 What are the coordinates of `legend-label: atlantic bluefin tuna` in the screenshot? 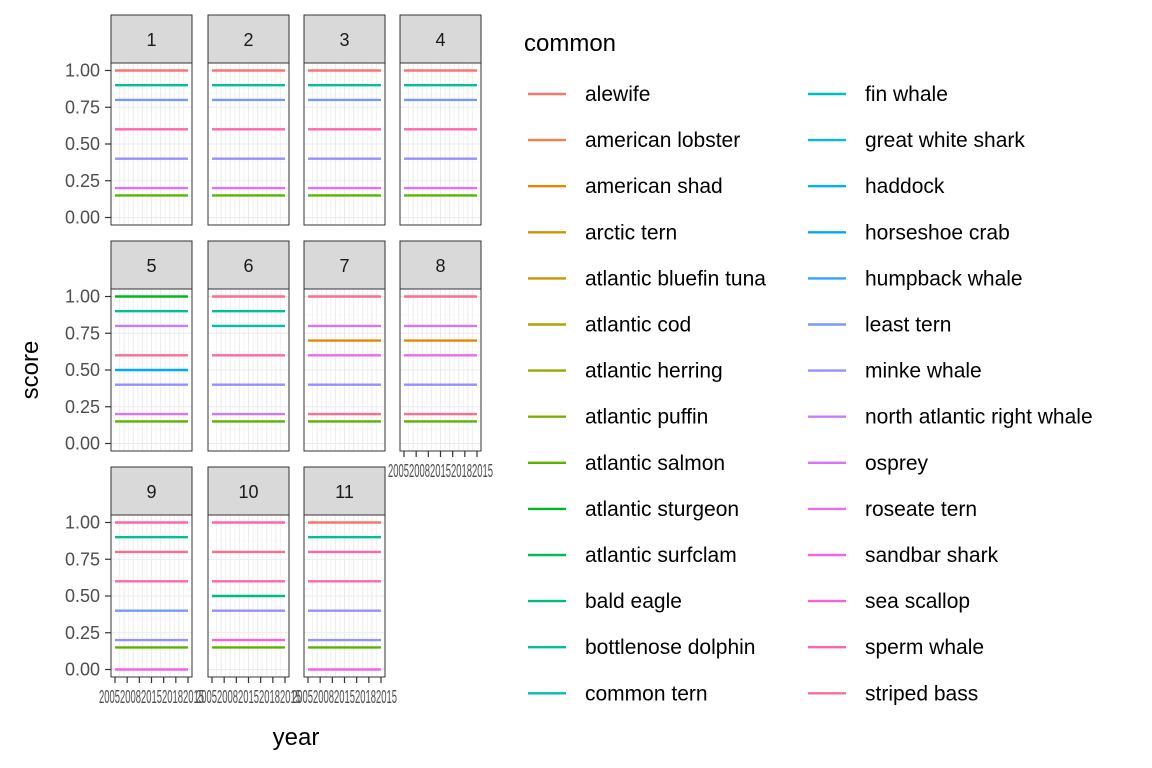 It's located at (675, 278).